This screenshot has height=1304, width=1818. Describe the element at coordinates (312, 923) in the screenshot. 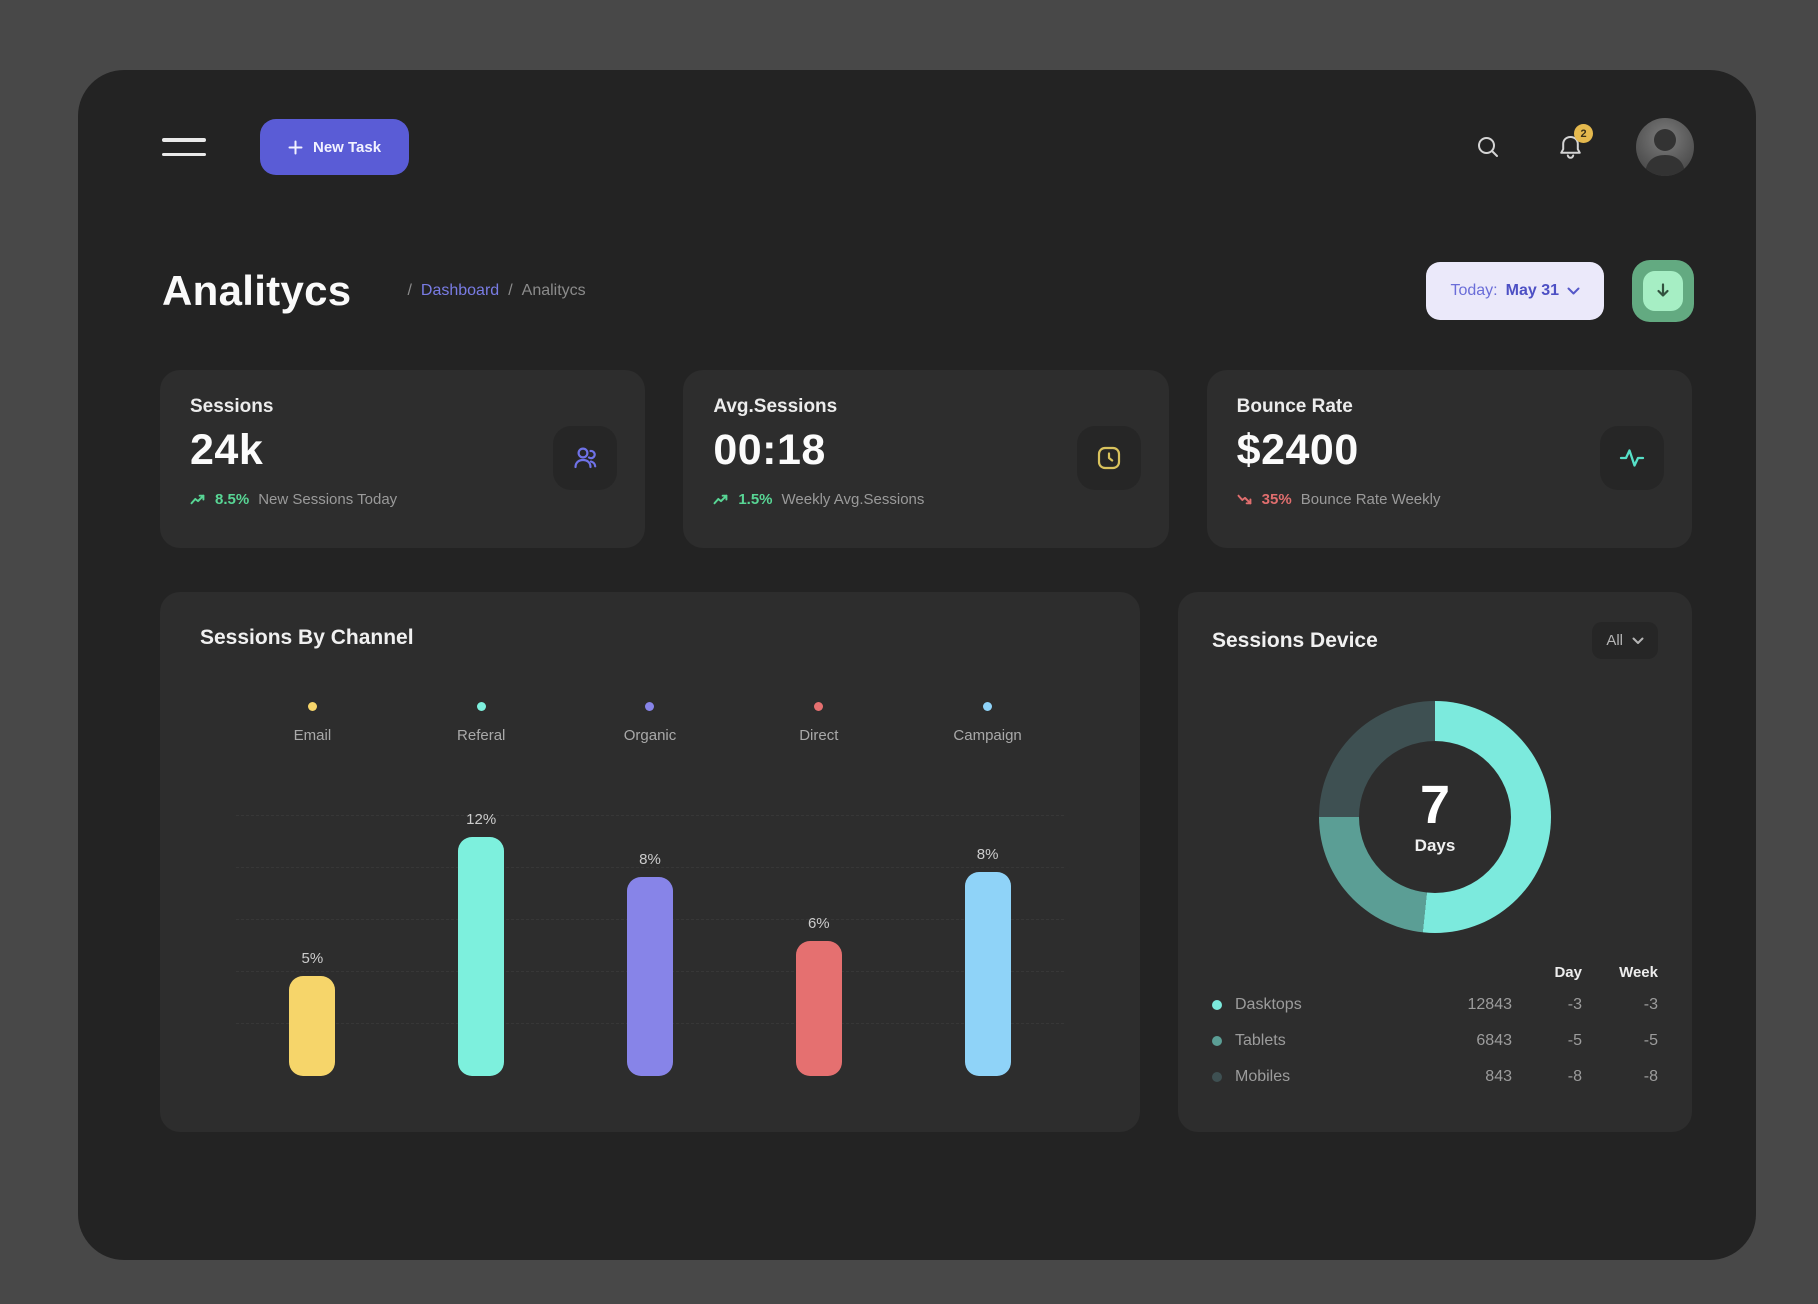

I see `bar-column: 5%` at that location.